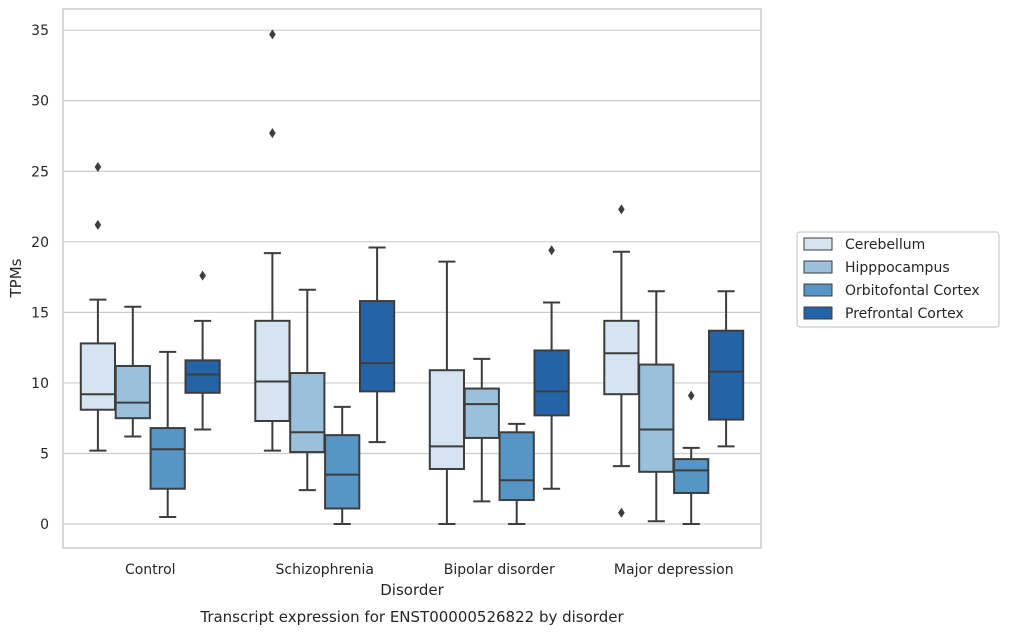 The width and height of the screenshot is (1009, 634). I want to click on legend-frame, so click(898, 279).